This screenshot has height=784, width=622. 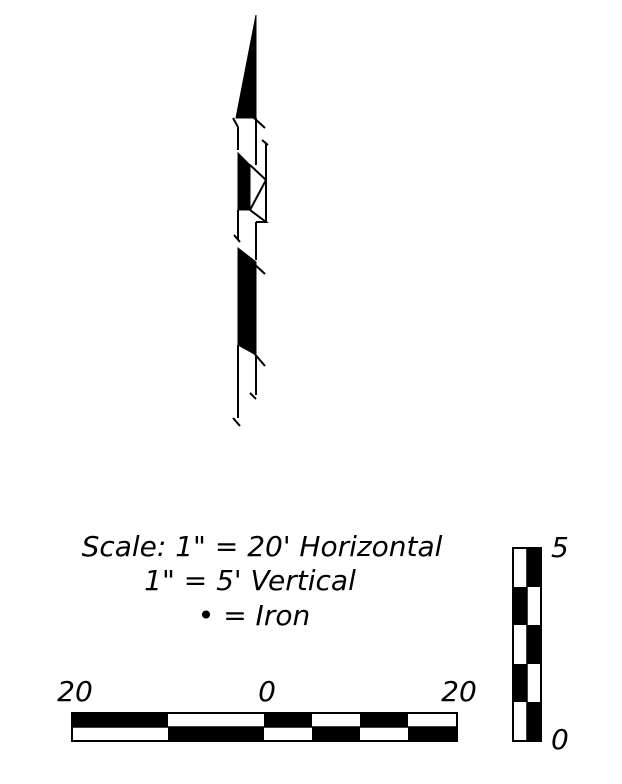 I want to click on north-arrow-wedge, so click(x=246, y=66).